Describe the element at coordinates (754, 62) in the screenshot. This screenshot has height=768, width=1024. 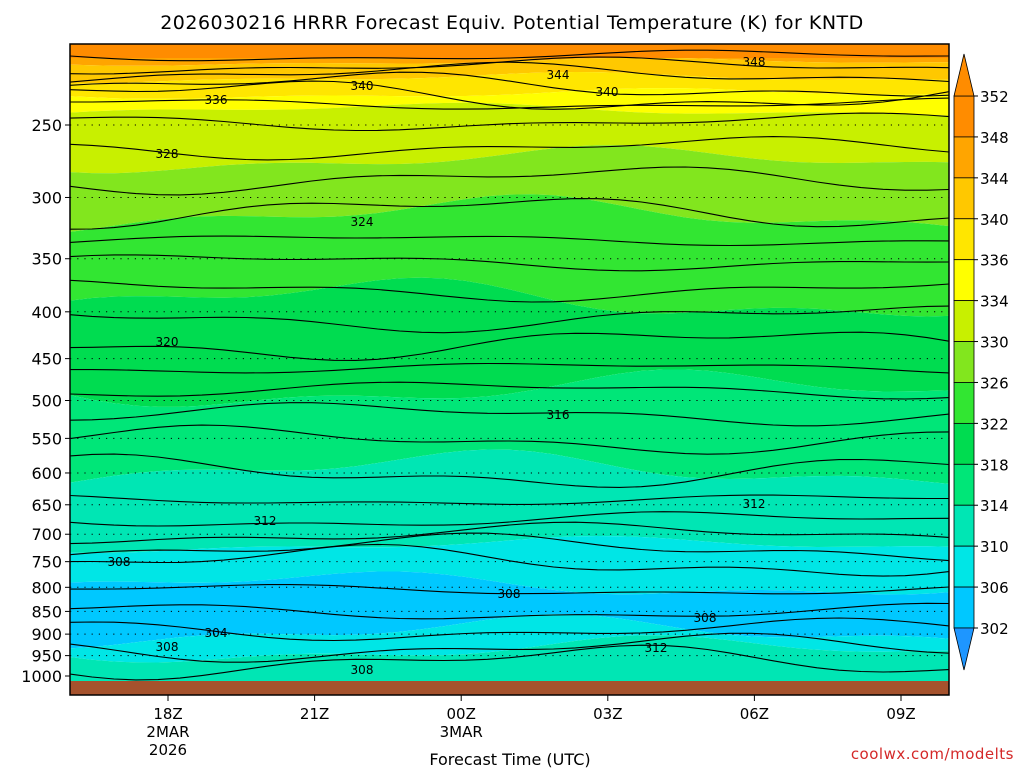
I see `contour-label: 348` at that location.